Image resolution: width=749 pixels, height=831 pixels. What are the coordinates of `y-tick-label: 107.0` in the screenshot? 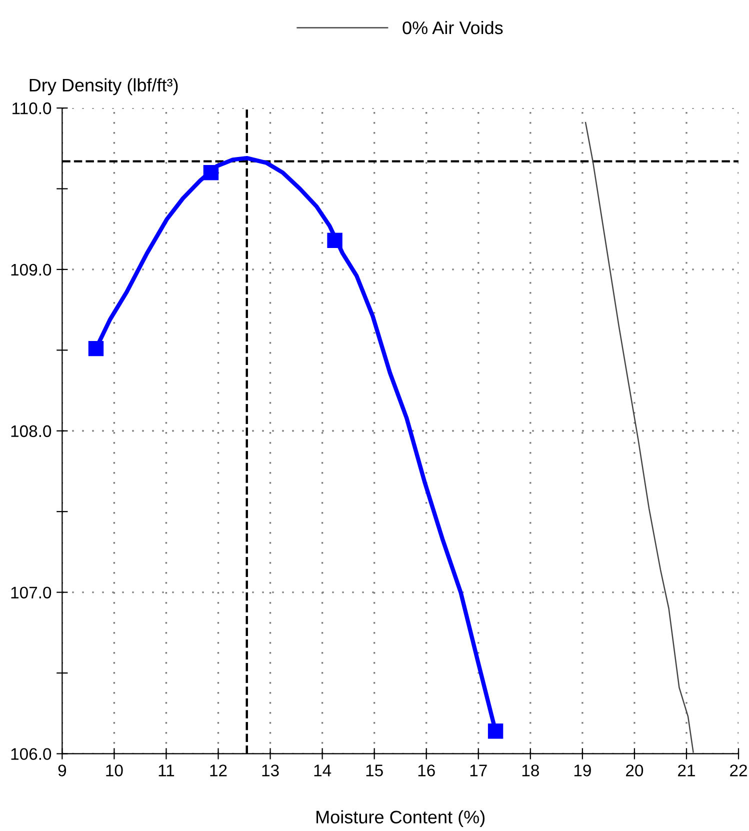 It's located at (31, 592).